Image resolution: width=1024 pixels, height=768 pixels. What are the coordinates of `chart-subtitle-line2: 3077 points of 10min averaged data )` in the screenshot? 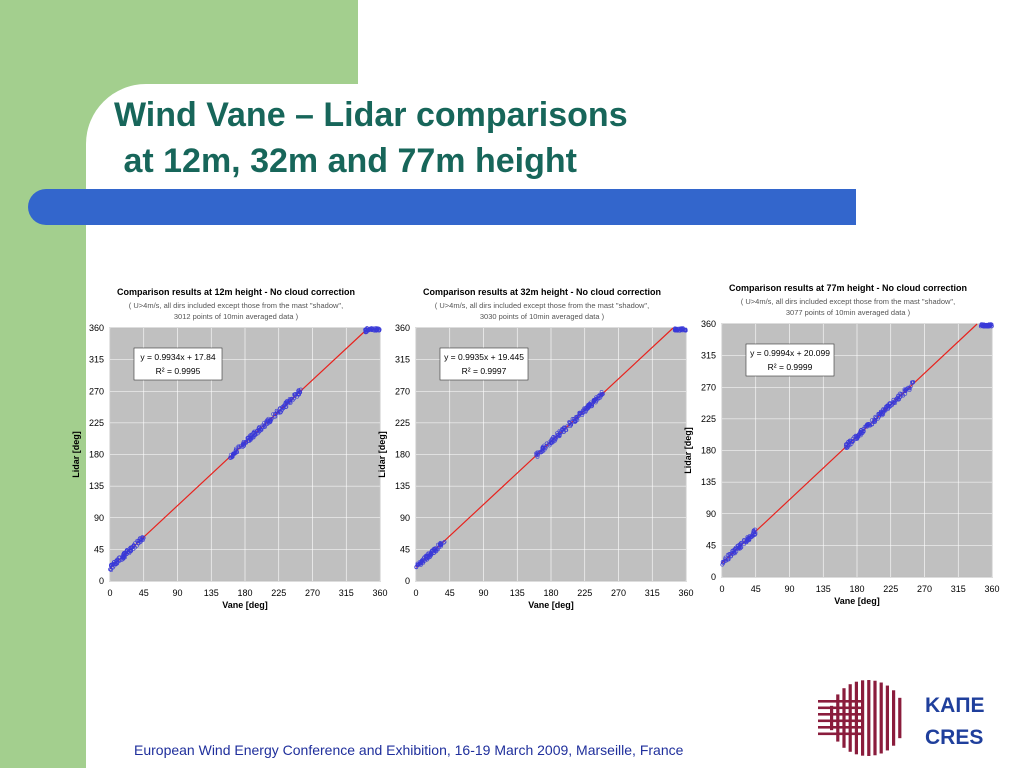 It's located at (848, 312).